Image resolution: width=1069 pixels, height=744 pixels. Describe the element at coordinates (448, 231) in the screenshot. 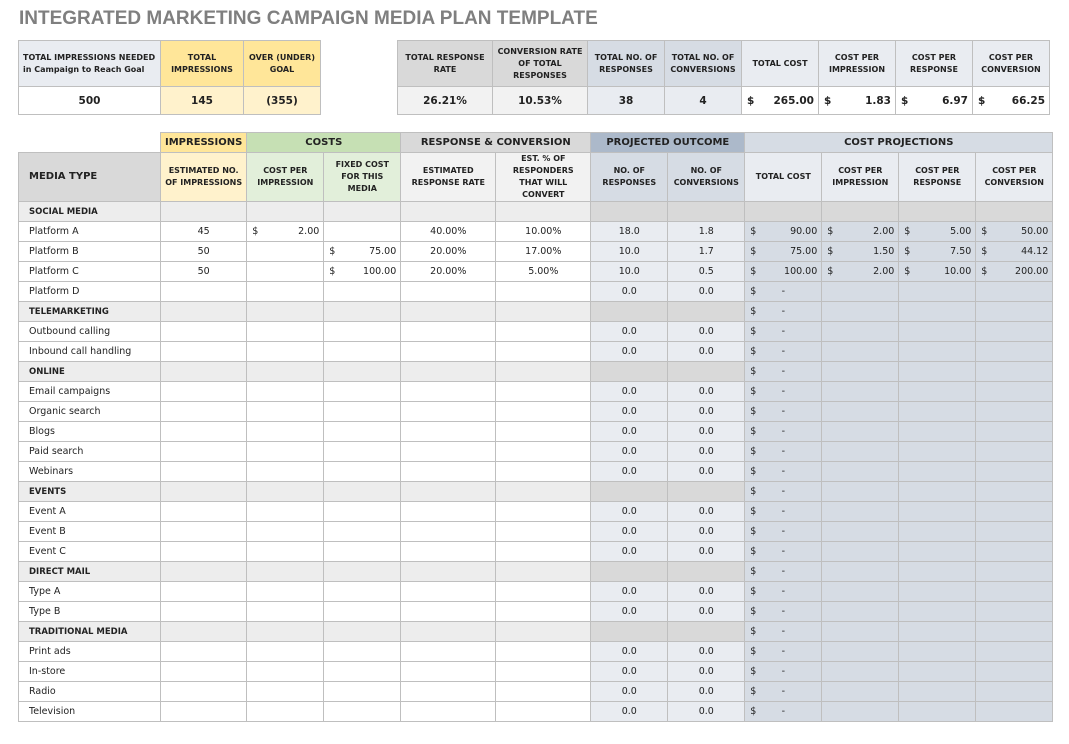

I see `cell-estimated-response-rate: 40.00%` at that location.